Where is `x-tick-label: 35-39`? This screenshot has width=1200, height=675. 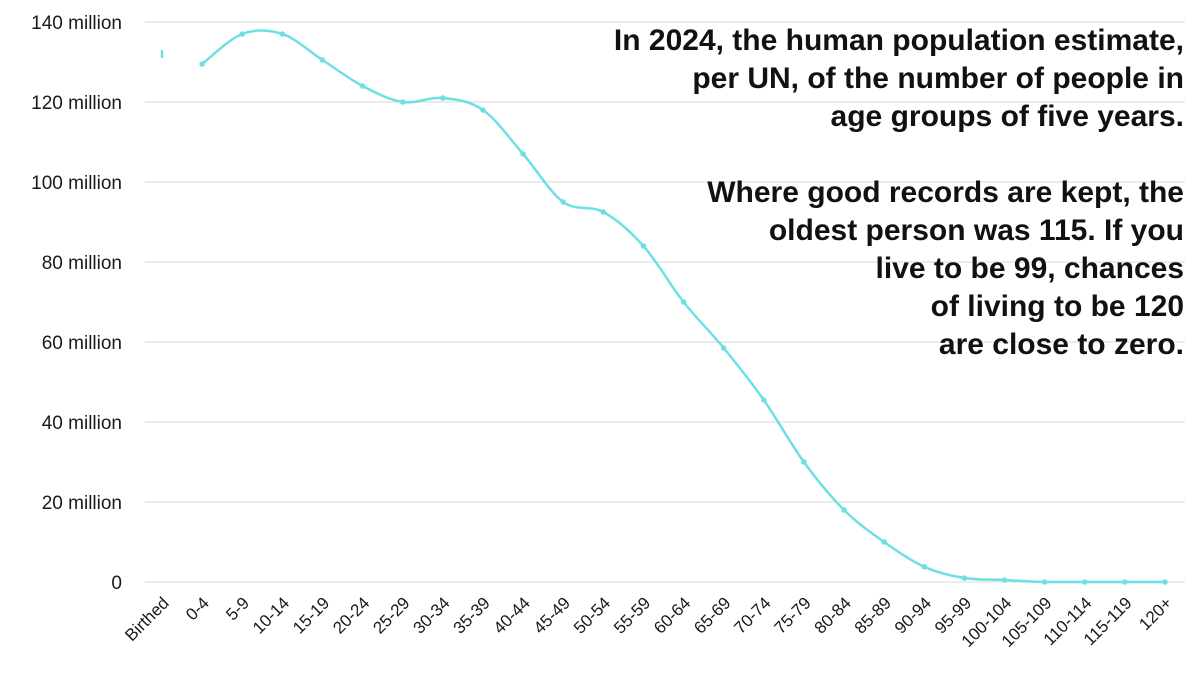
x-tick-label: 35-39 is located at coordinates (472, 615).